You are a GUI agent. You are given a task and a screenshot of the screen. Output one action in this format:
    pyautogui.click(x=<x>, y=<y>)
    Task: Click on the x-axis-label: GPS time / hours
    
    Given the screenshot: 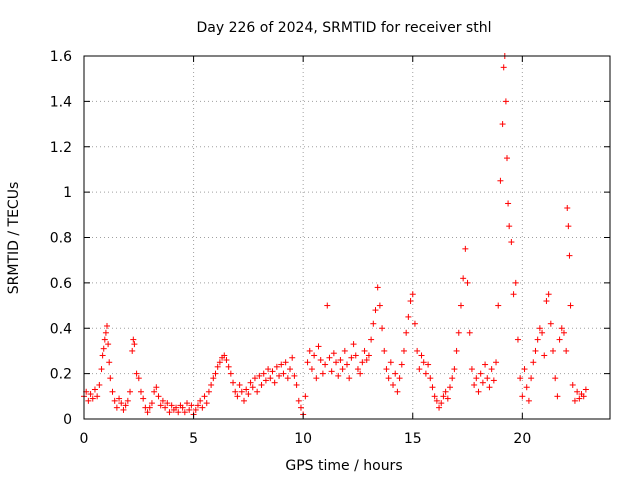 What is the action you would take?
    pyautogui.click(x=343, y=466)
    